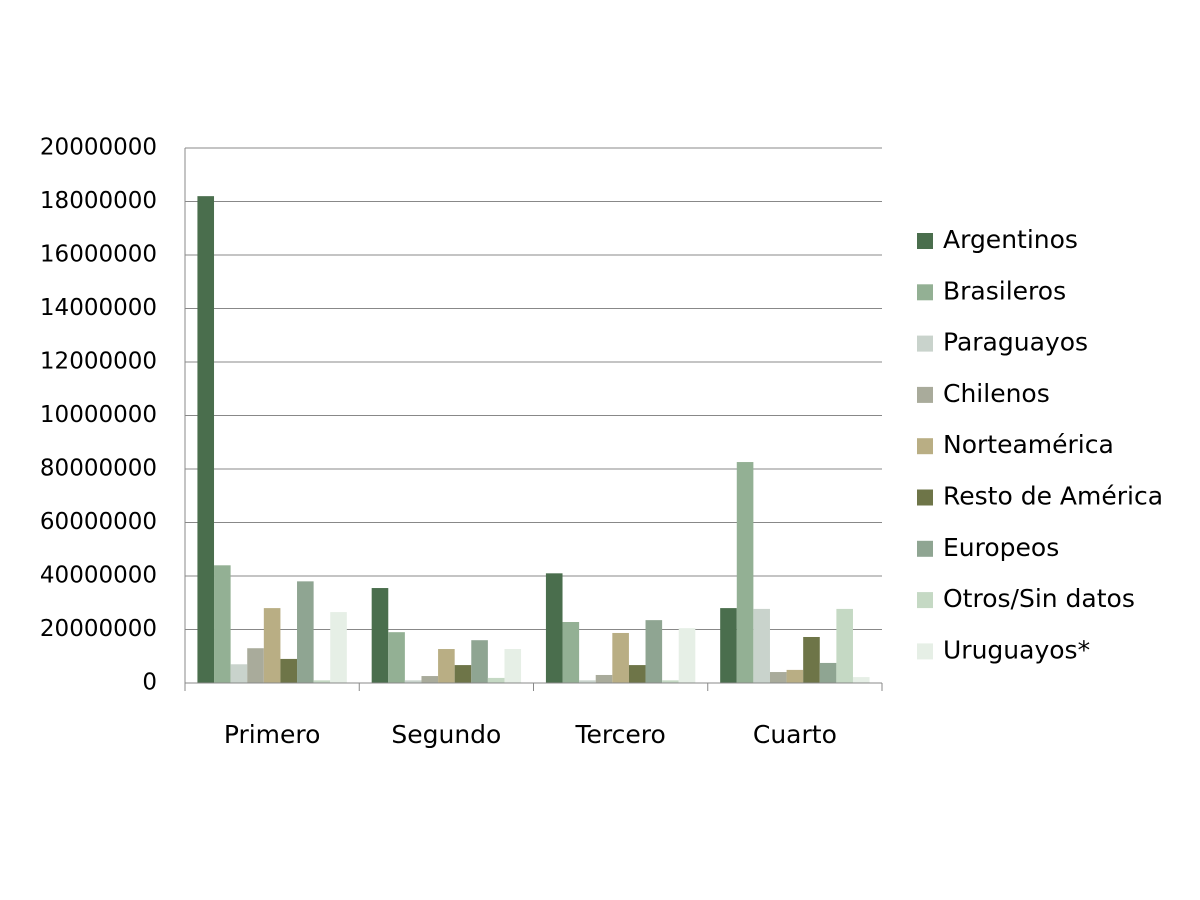  I want to click on x-tick-label: Cuarto, so click(795, 734).